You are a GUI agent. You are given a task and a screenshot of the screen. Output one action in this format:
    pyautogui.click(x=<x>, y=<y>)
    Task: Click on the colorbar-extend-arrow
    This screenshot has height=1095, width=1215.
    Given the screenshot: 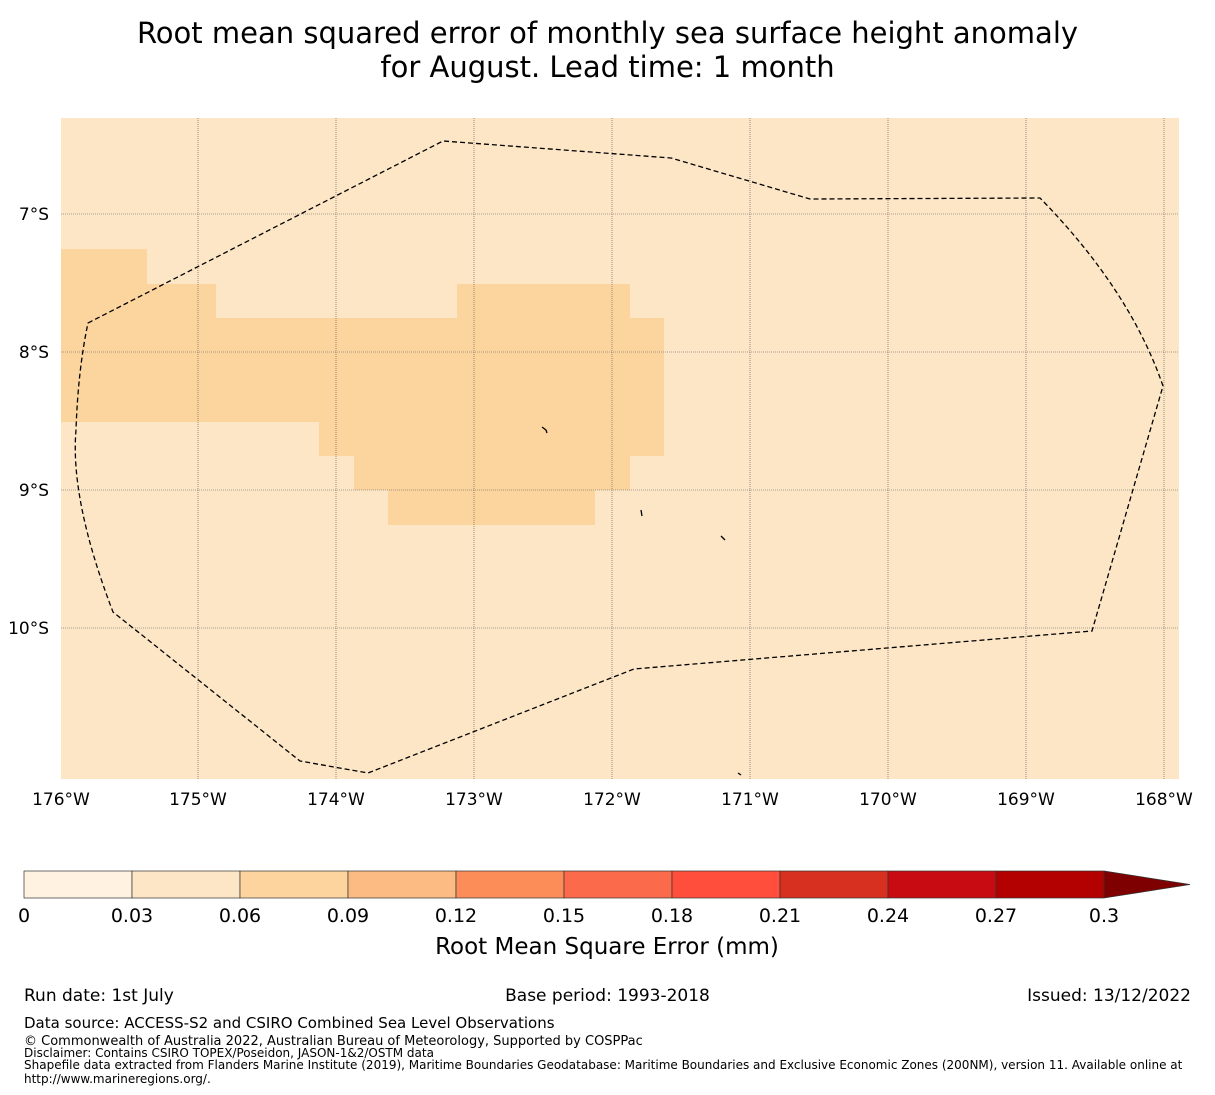 What is the action you would take?
    pyautogui.click(x=1147, y=884)
    